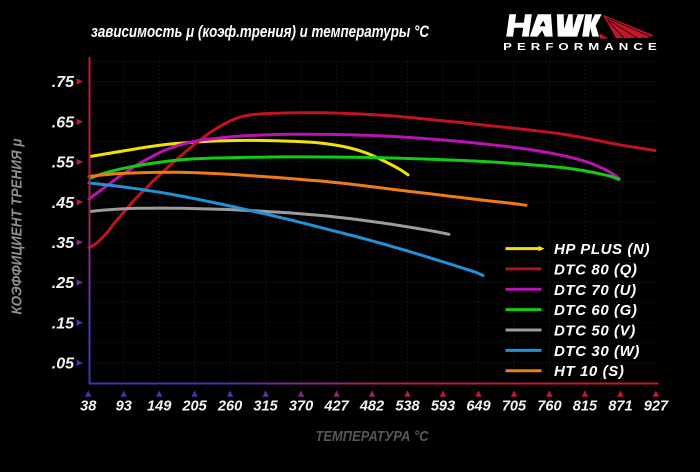  I want to click on svg-text: 538, so click(407, 406).